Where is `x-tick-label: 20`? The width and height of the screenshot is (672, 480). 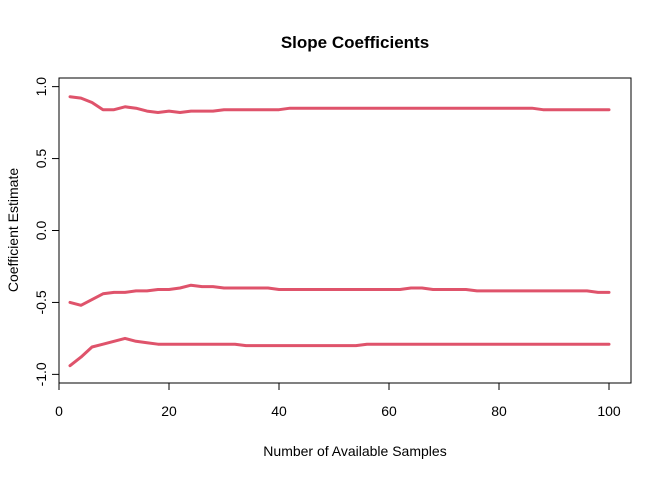 x-tick-label: 20 is located at coordinates (169, 411).